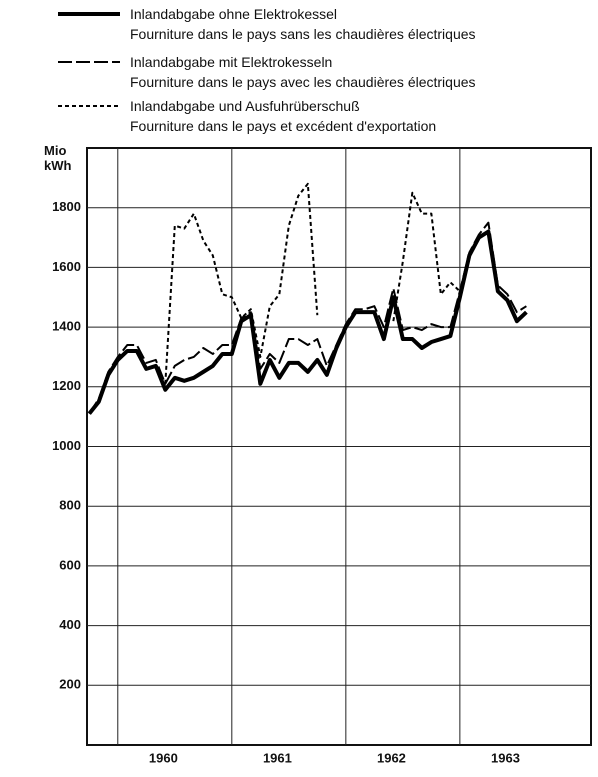 This screenshot has width=598, height=777. What do you see at coordinates (391, 757) in the screenshot?
I see `x-tick-label: 1962` at bounding box center [391, 757].